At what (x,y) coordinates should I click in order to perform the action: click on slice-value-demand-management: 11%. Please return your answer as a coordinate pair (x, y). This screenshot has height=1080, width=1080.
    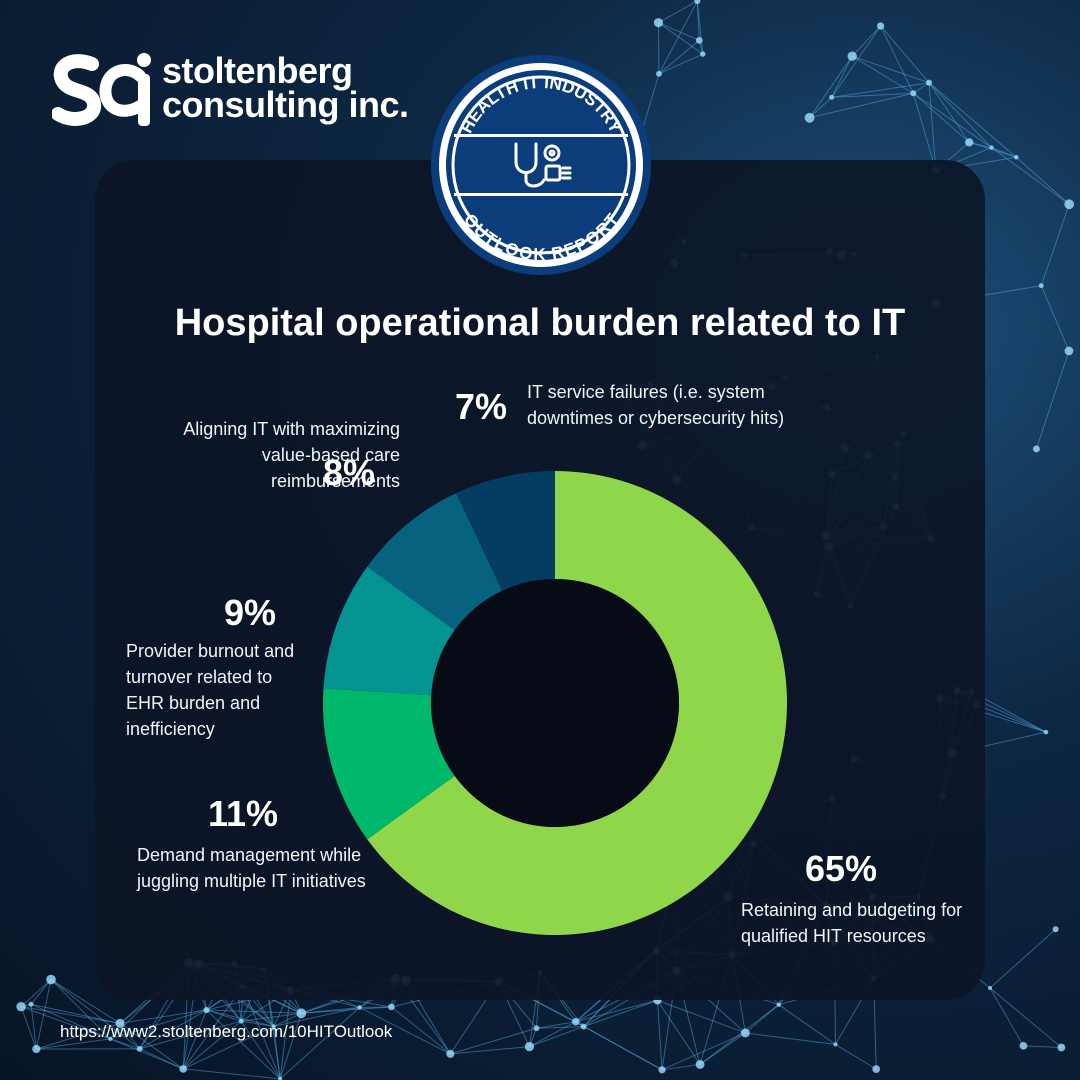
    Looking at the image, I should click on (243, 813).